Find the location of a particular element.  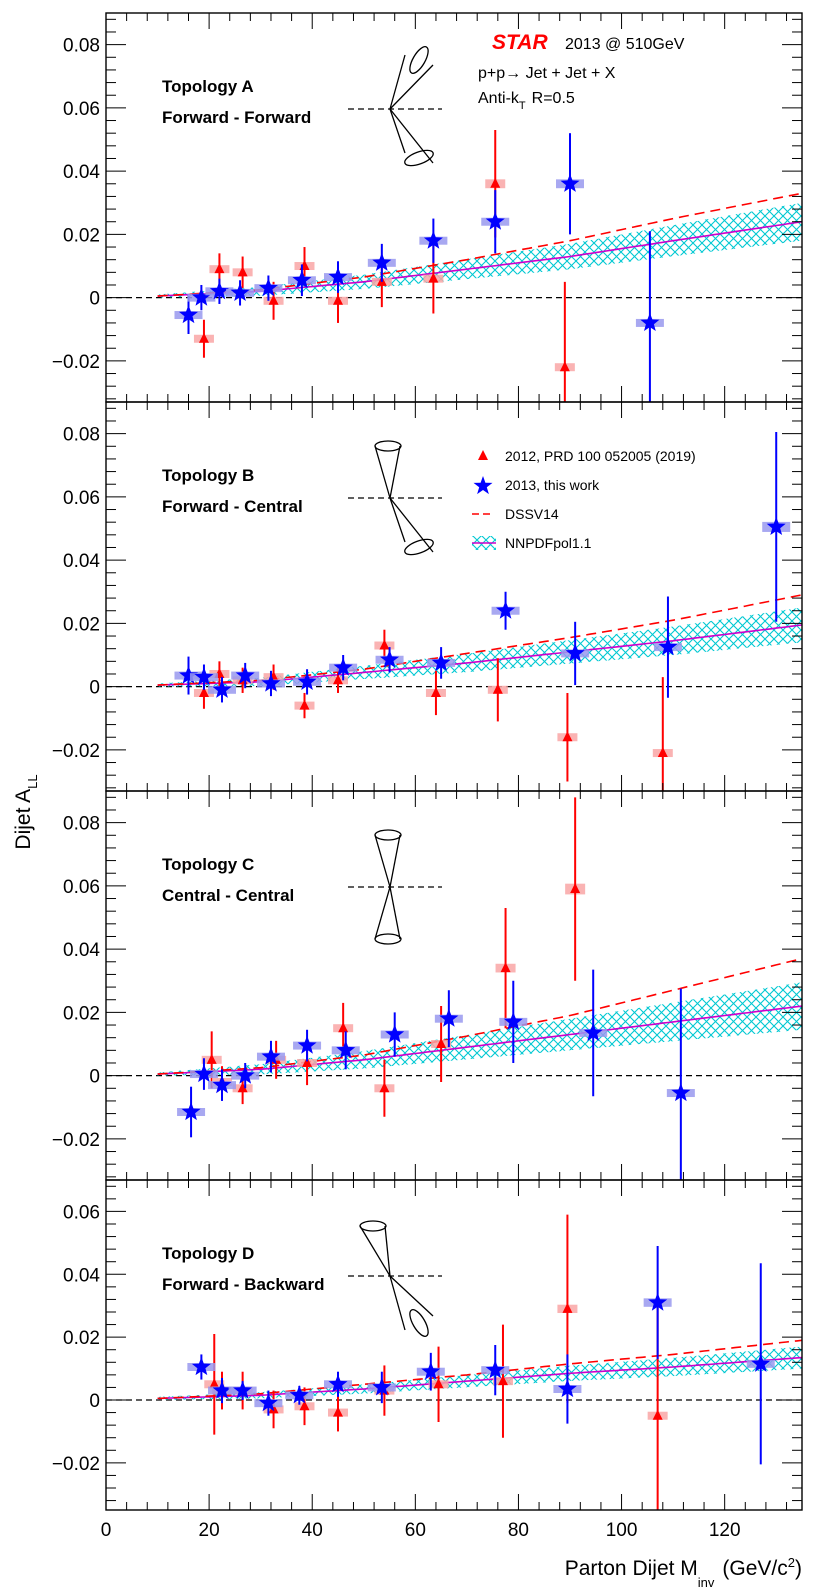

y-tick-label: 0.04 is located at coordinates (81, 1275).